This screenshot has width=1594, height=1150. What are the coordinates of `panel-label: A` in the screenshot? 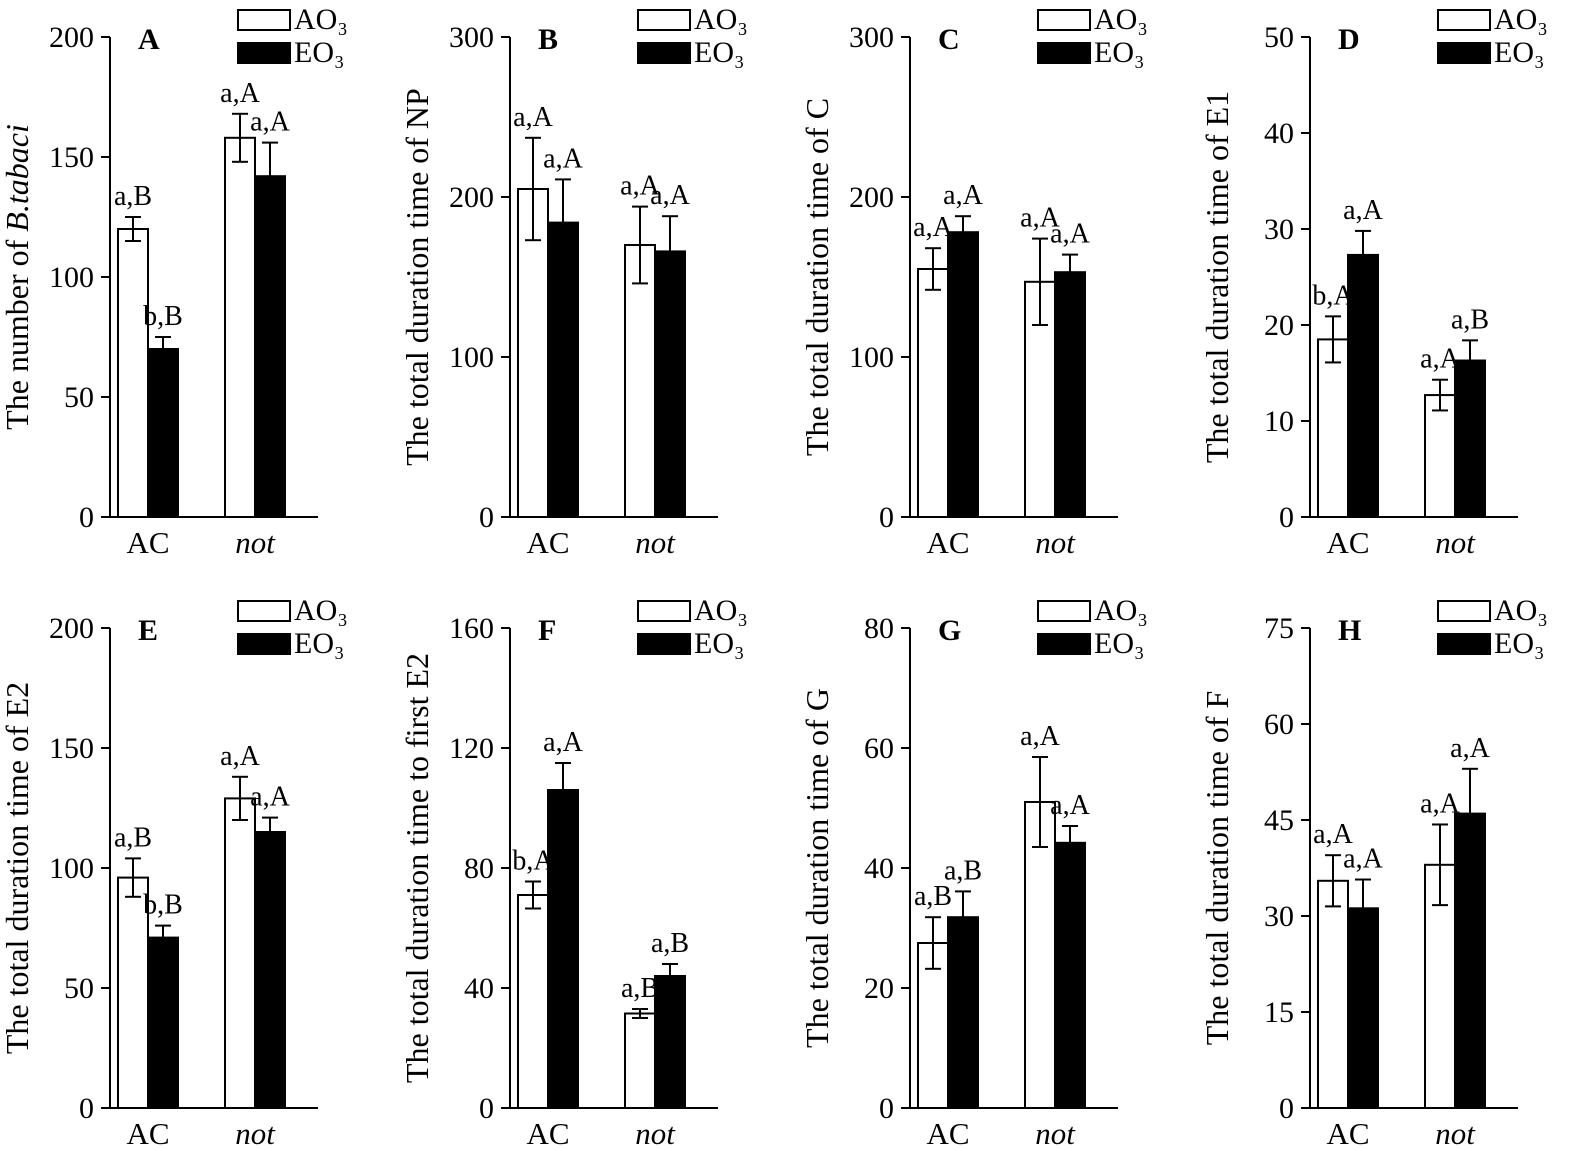 It's located at (149, 39).